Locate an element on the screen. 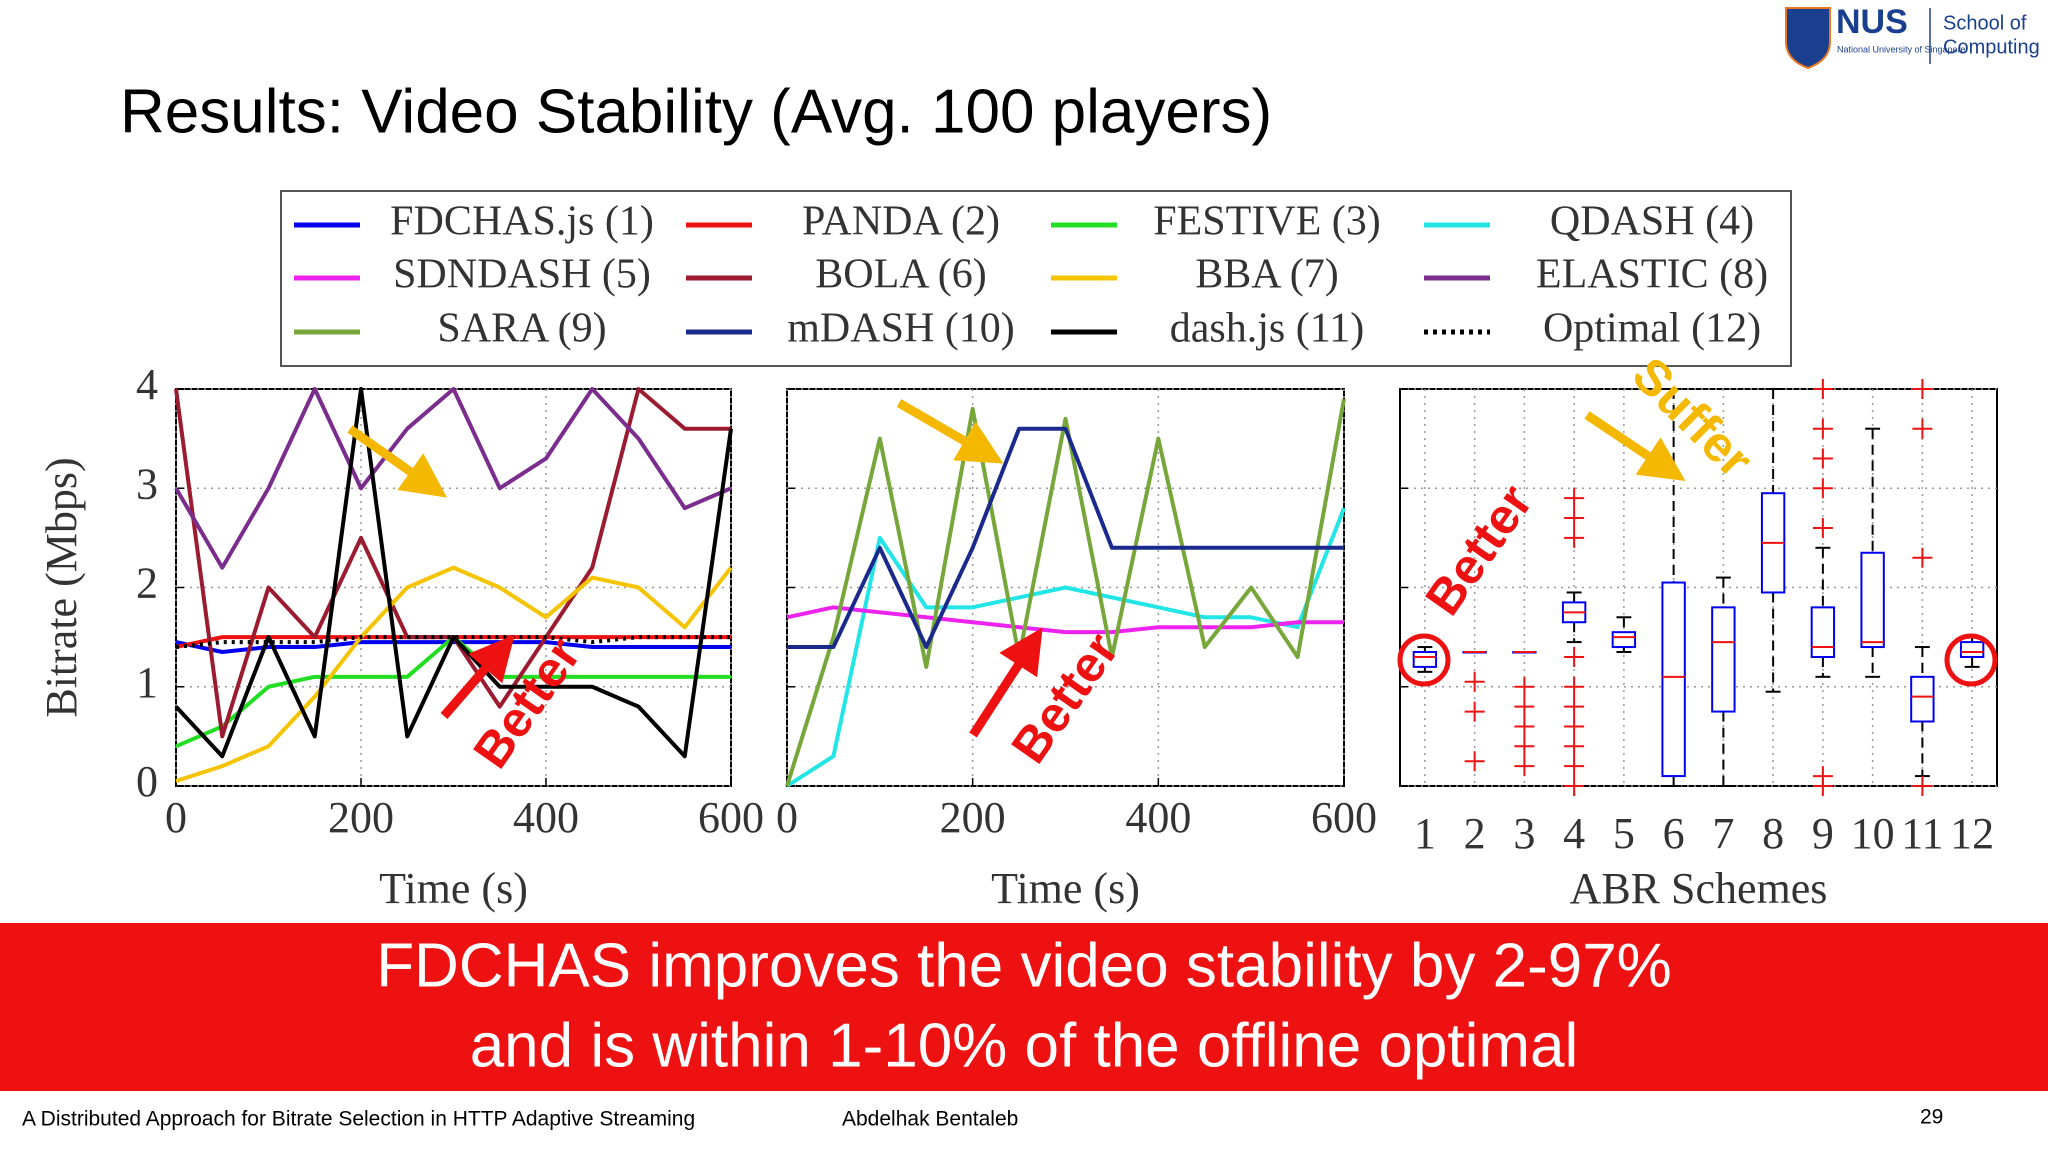  x-tick-label: 3 is located at coordinates (1524, 833).